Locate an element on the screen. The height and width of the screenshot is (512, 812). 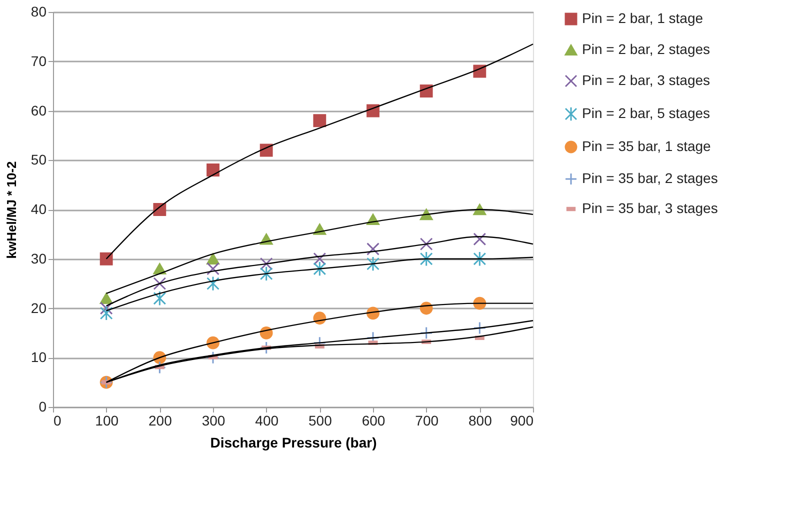
x-tick-label: 300 is located at coordinates (214, 420).